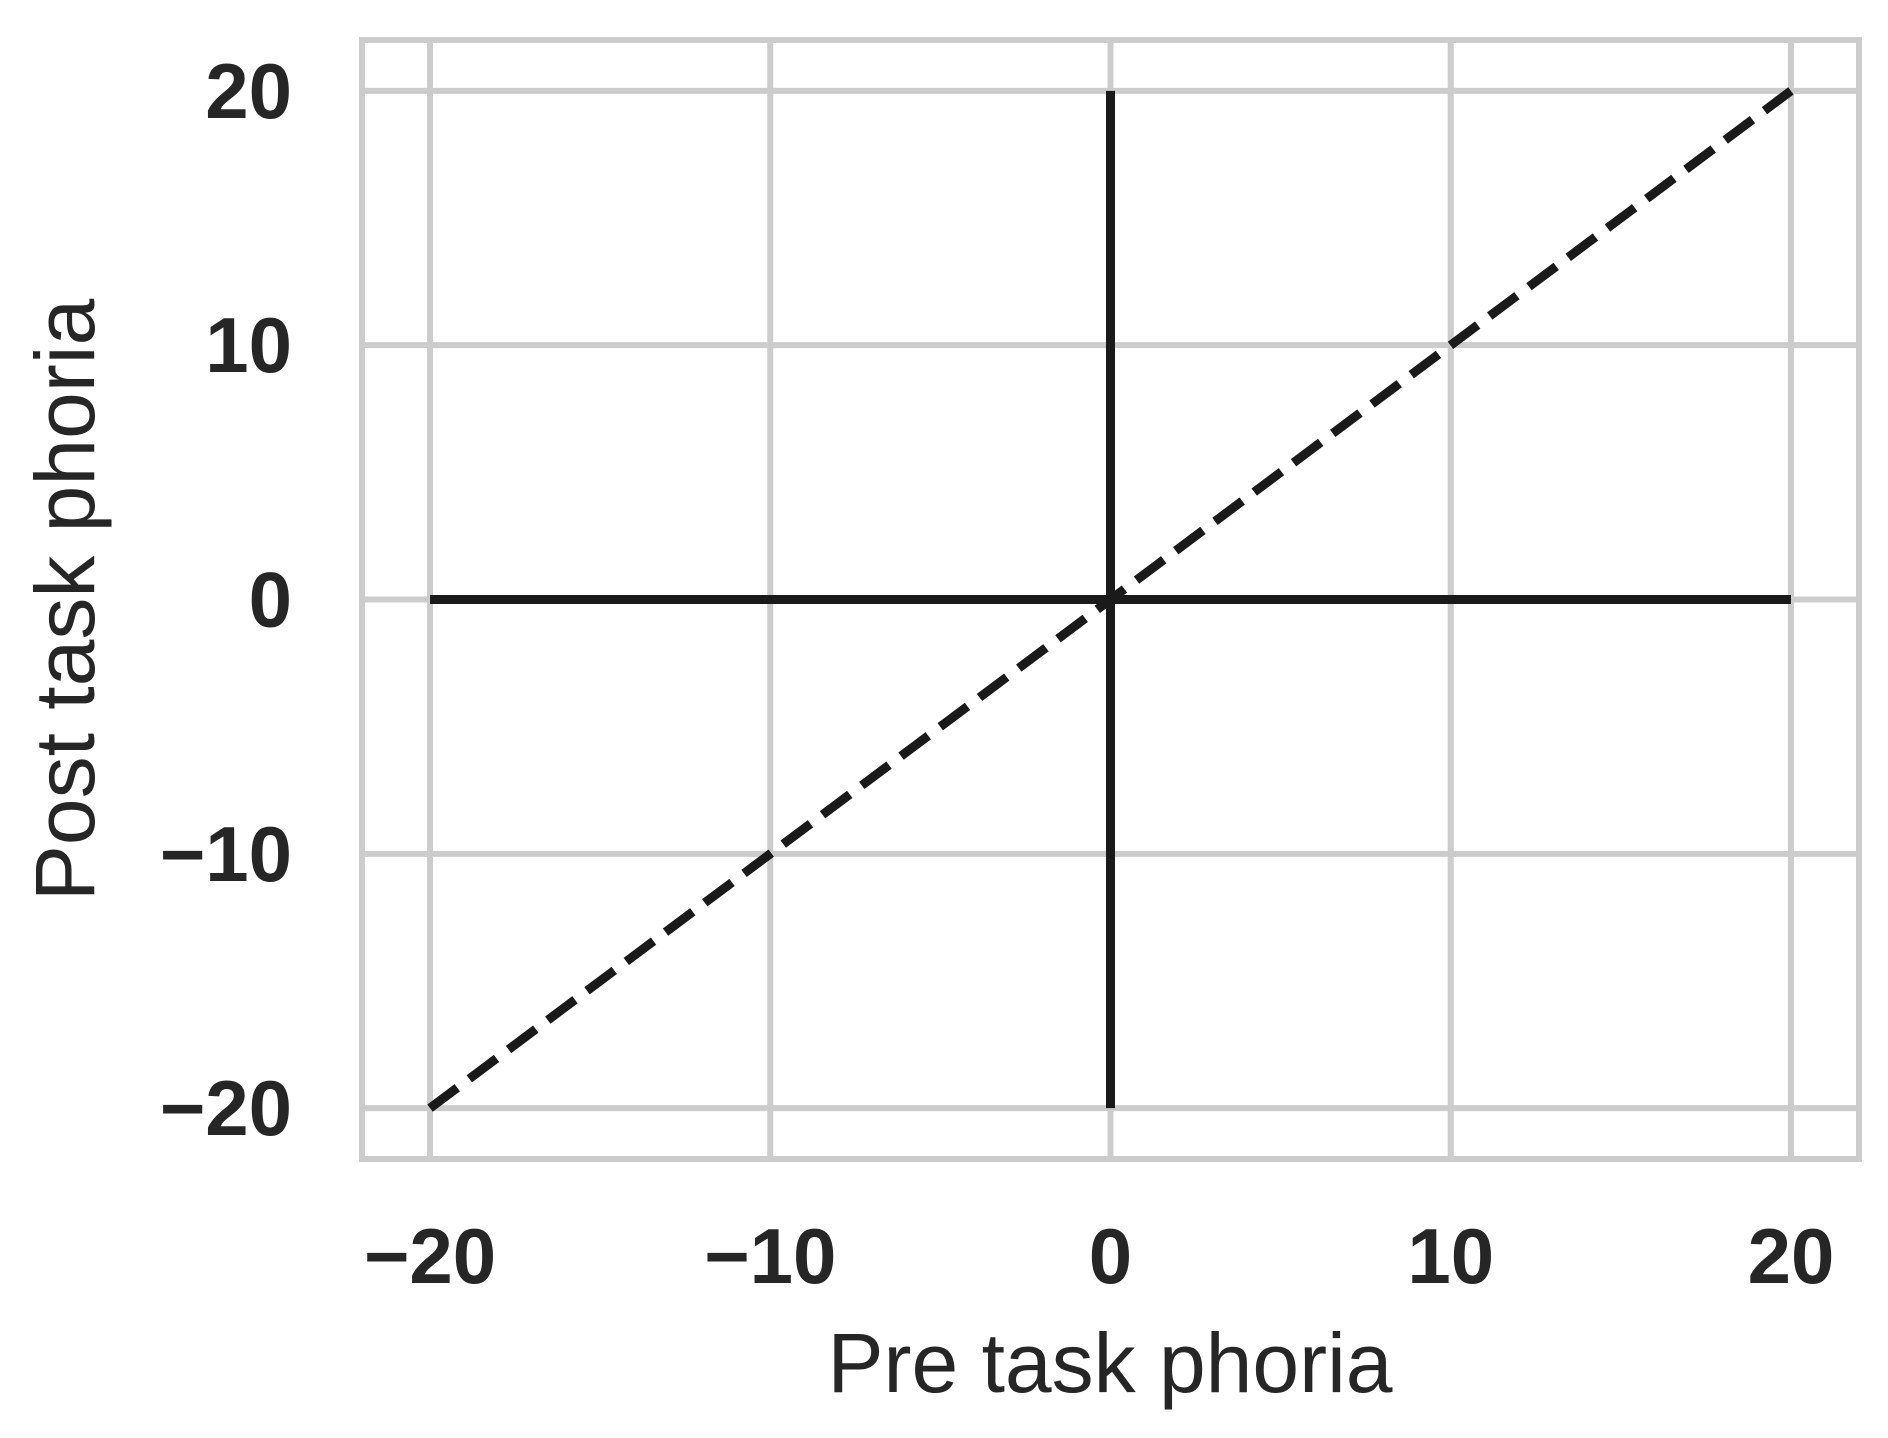 The width and height of the screenshot is (1888, 1438). Describe the element at coordinates (1450, 1256) in the screenshot. I see `x-tick-label: 10` at that location.